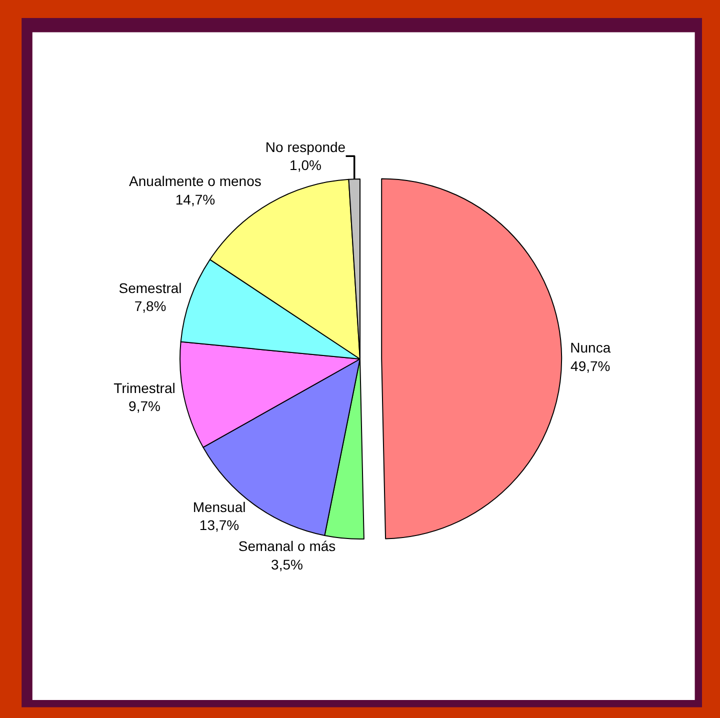 Image resolution: width=720 pixels, height=718 pixels. What do you see at coordinates (287, 546) in the screenshot?
I see `slice-label: Semanal o más` at bounding box center [287, 546].